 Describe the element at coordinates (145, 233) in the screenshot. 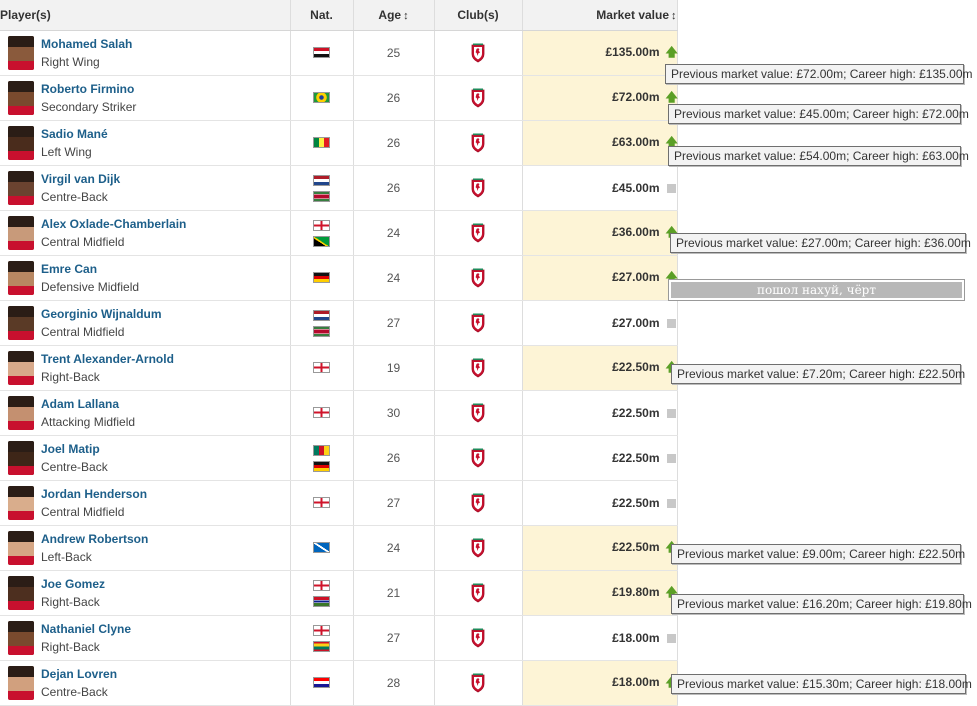

I see `player-info: Alex Oxlade-Chamberlain Central Midfield` at that location.